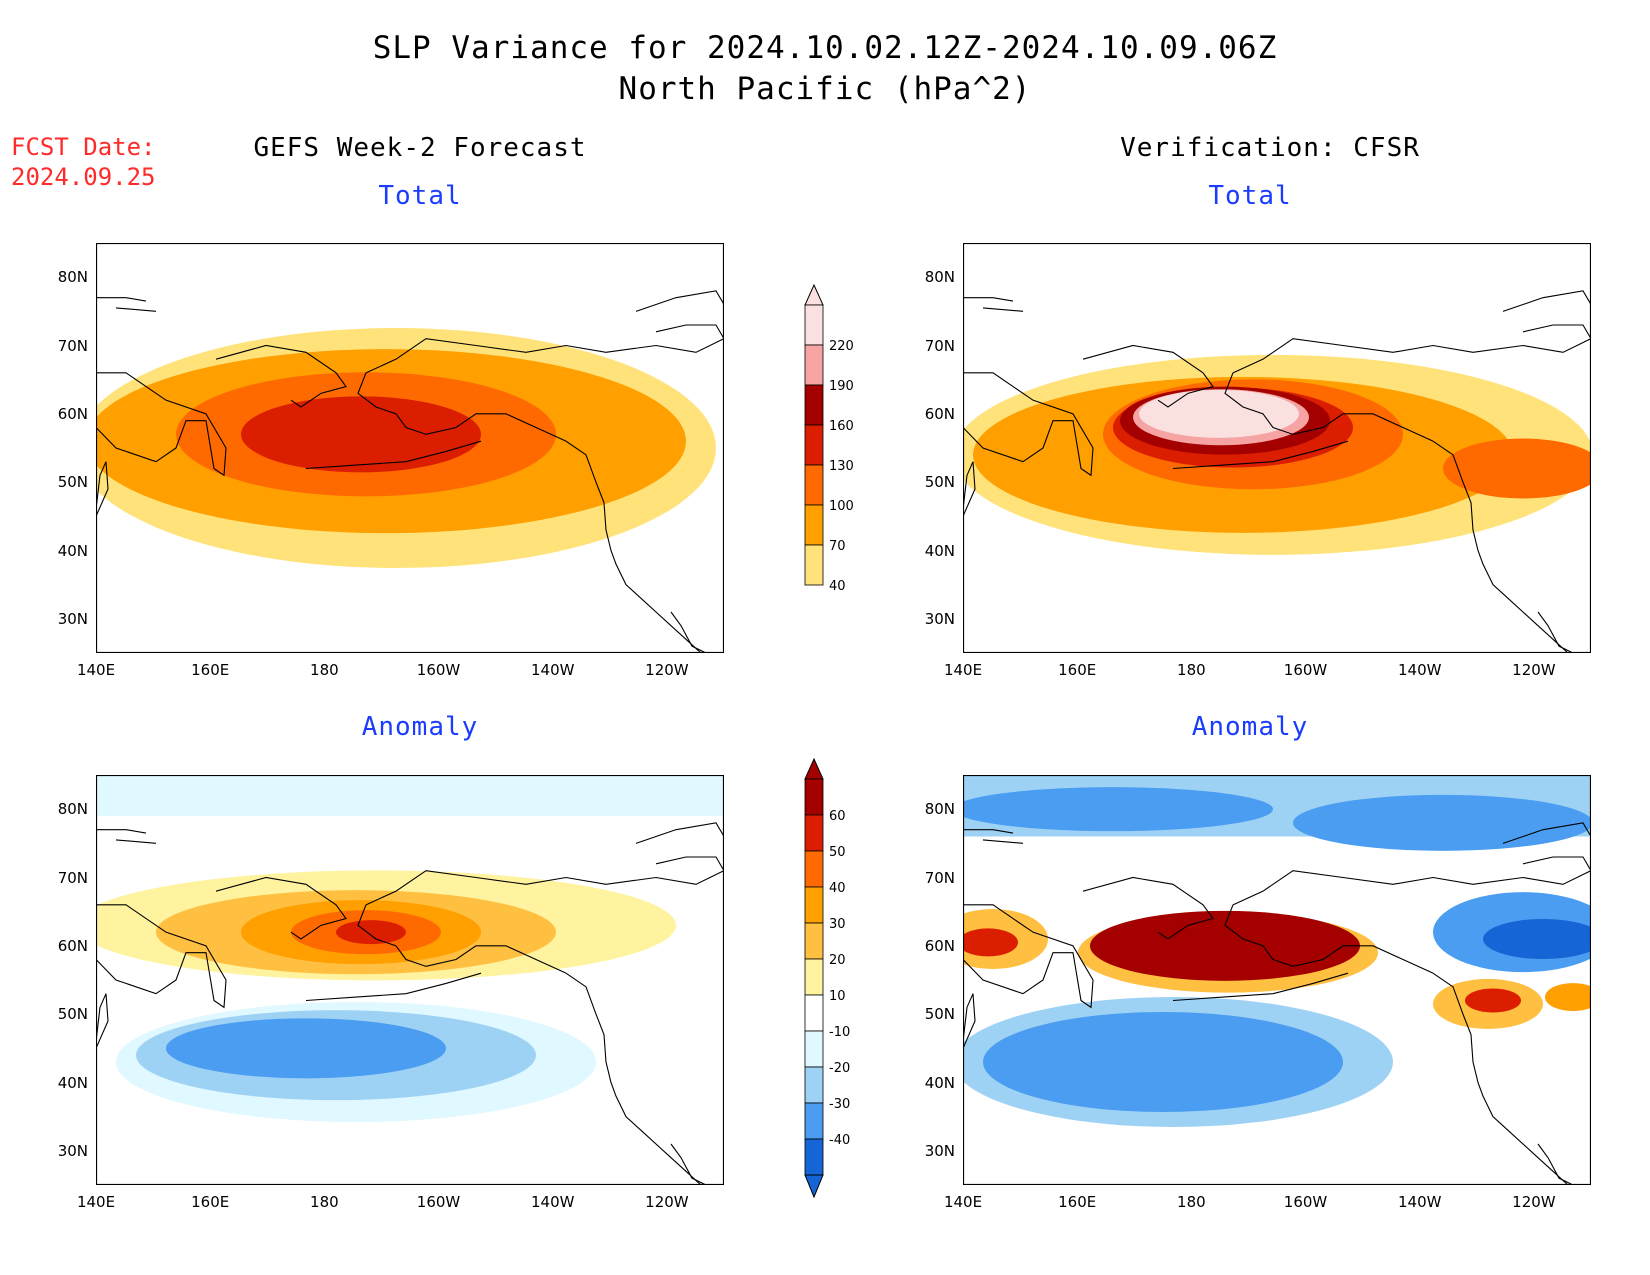  Describe the element at coordinates (990, 942) in the screenshot. I see `contour-50-west` at that location.